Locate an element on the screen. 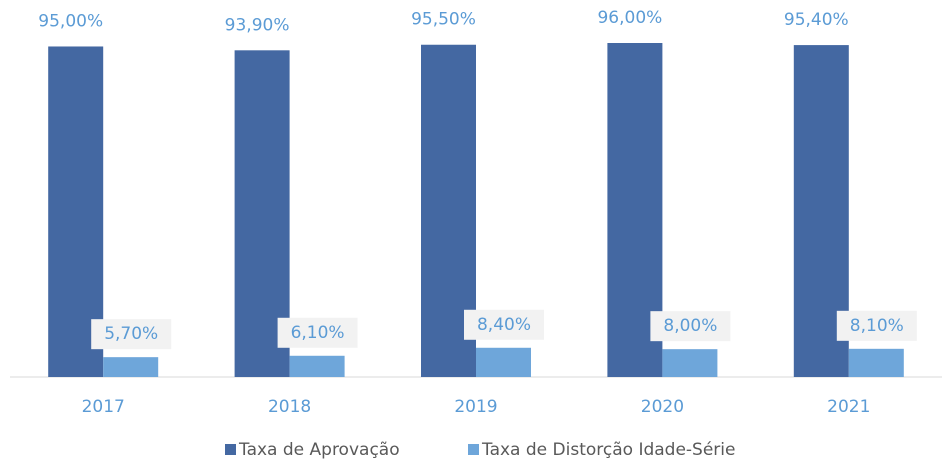 The height and width of the screenshot is (461, 952). value-label: 5,70% is located at coordinates (131, 334).